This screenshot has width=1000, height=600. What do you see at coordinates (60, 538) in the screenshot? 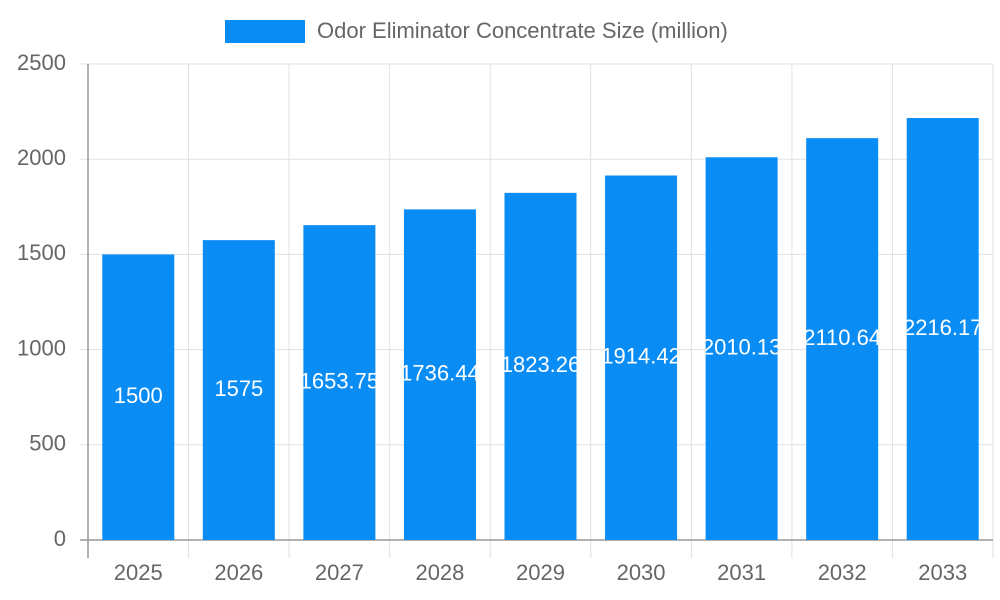
I see `y-tick-label: 0` at bounding box center [60, 538].